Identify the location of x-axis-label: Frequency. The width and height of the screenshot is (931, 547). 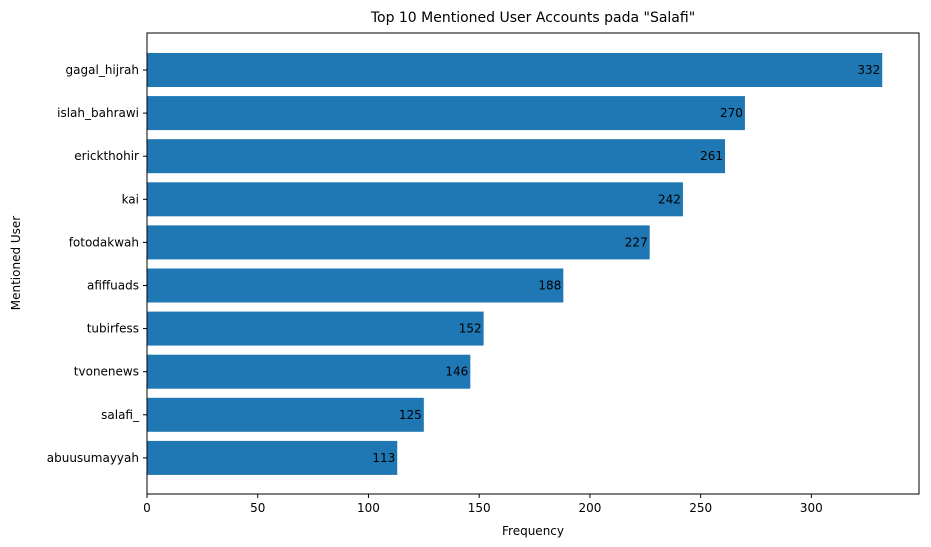
(533, 531).